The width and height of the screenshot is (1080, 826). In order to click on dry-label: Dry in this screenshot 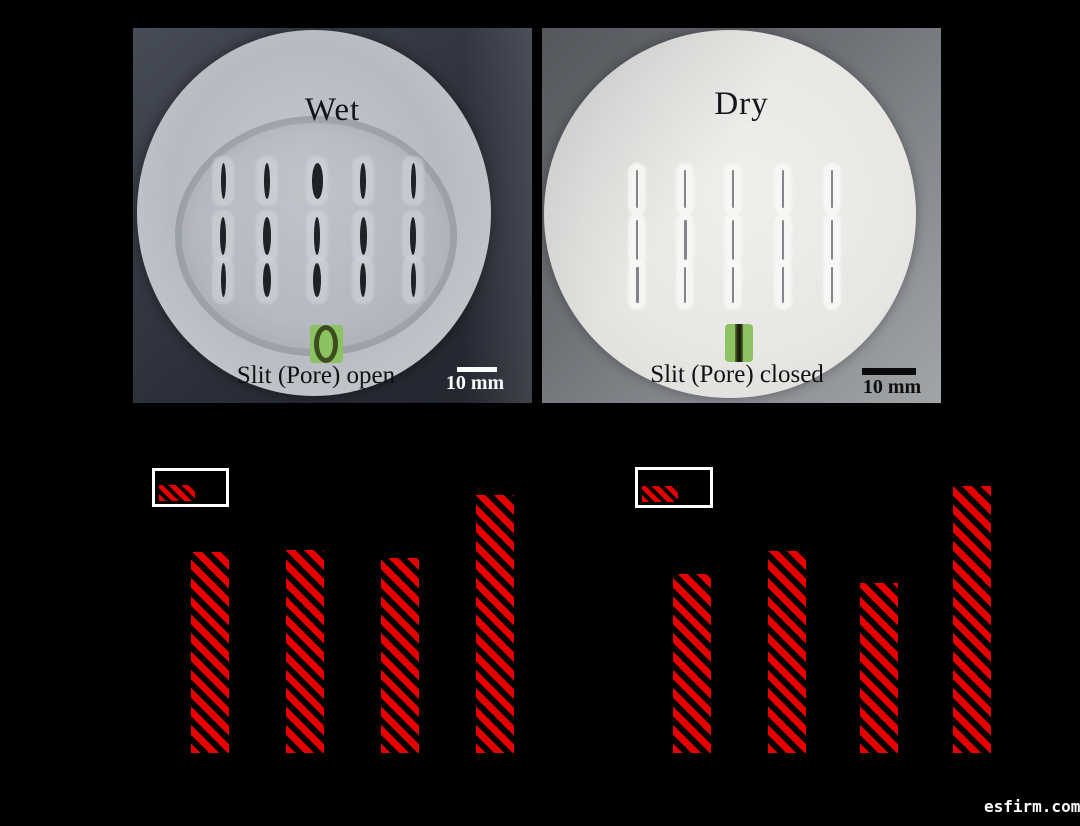, I will do `click(741, 104)`.